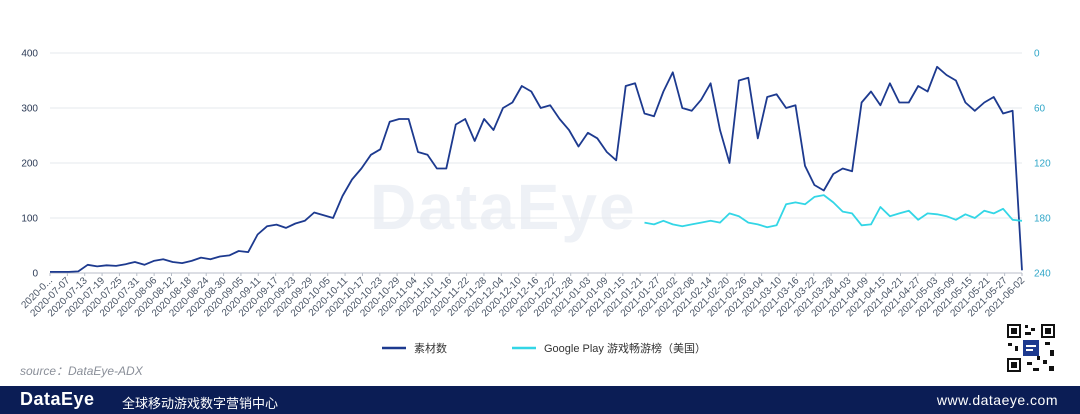 The image size is (1080, 414). What do you see at coordinates (57, 399) in the screenshot?
I see `dataeye-logo: DataEye` at bounding box center [57, 399].